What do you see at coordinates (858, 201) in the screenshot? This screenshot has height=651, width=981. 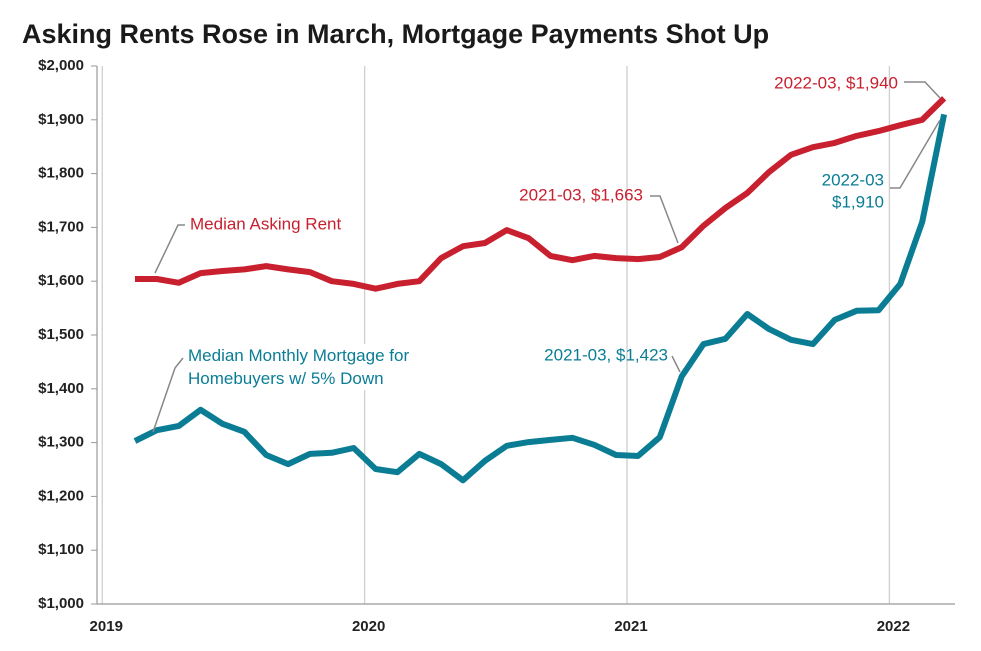 I see `annotation: $1,910` at bounding box center [858, 201].